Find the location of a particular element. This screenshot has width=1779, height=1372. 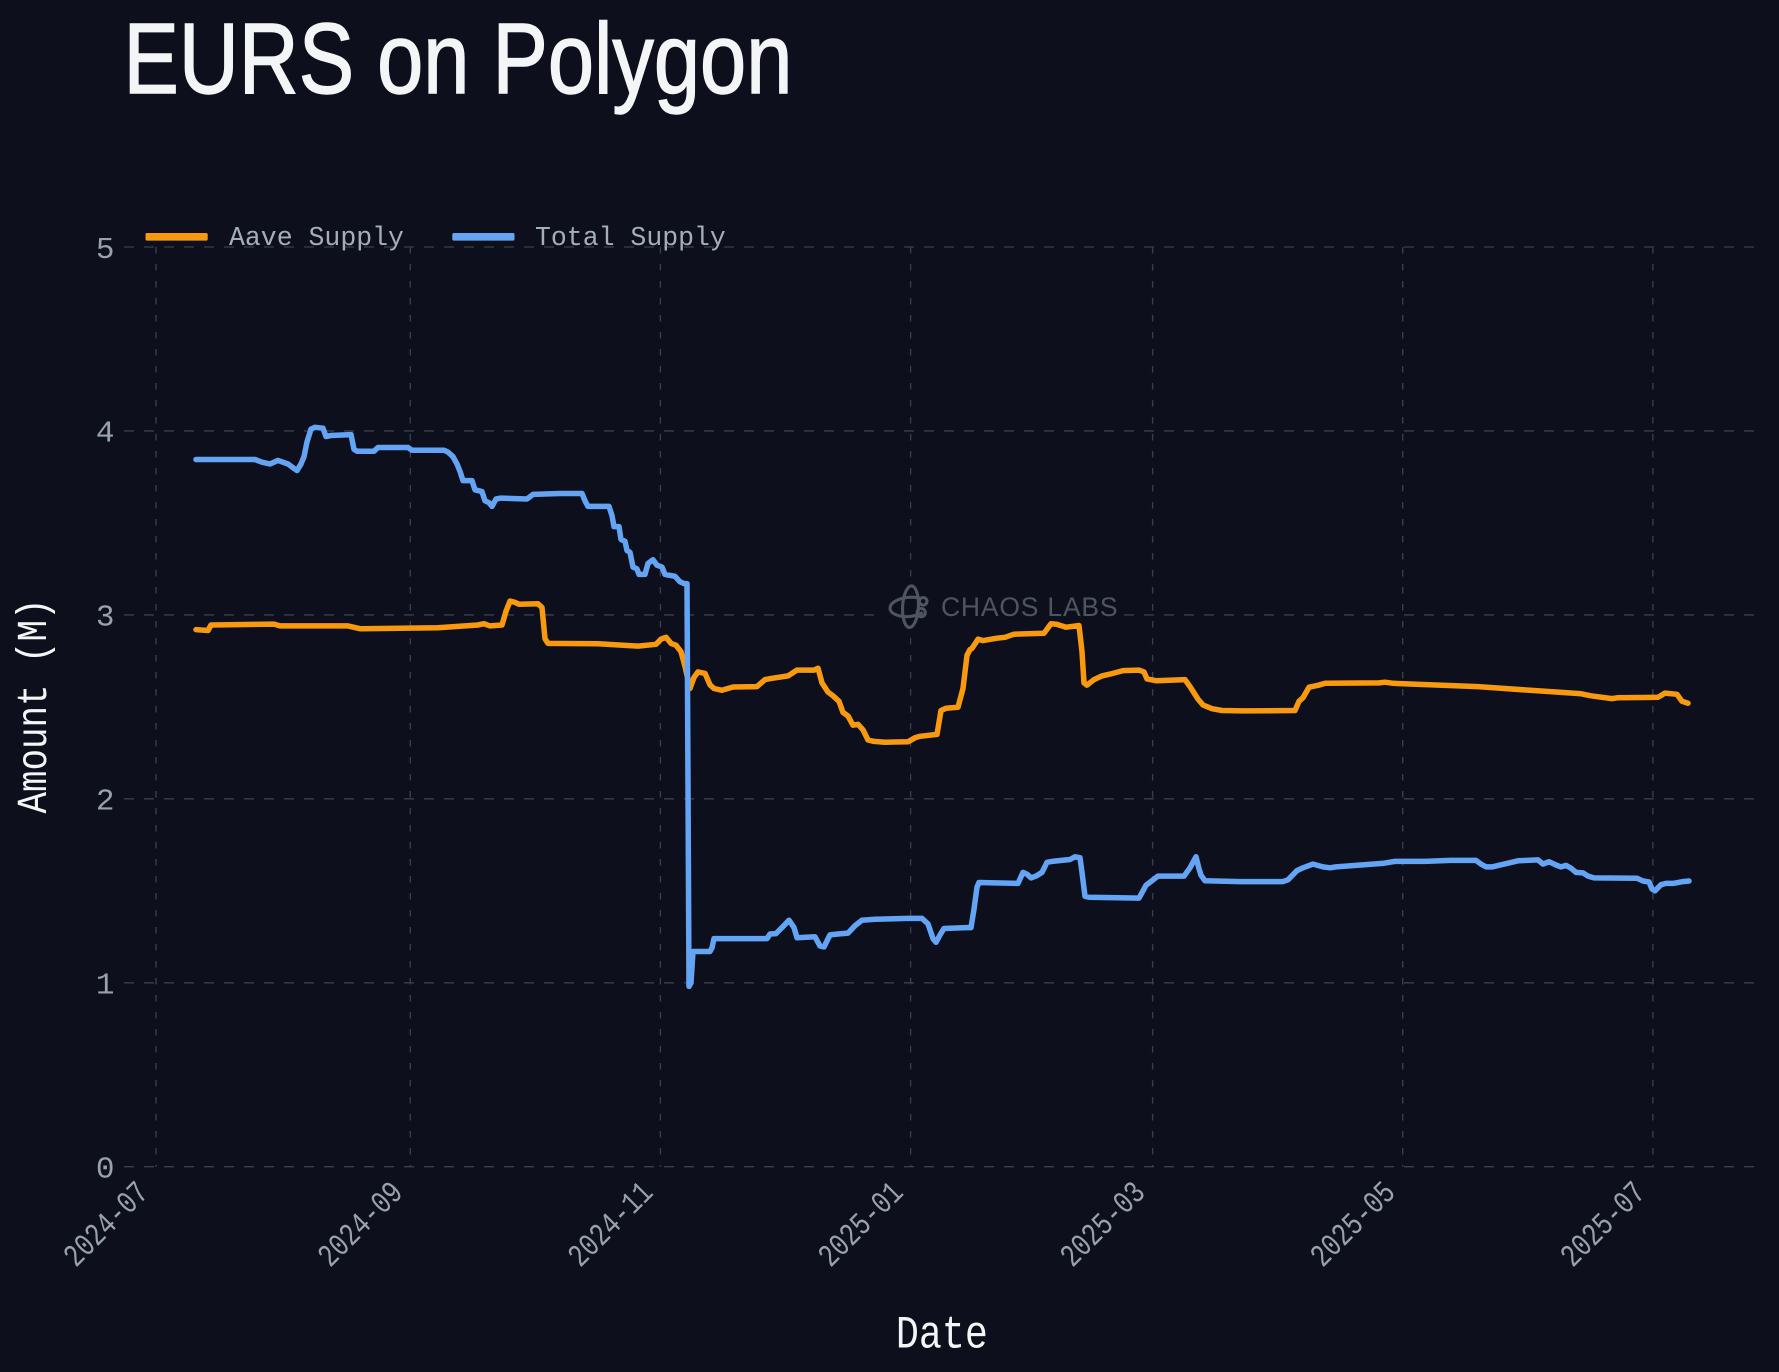

svg-text: 2 is located at coordinates (105, 802).